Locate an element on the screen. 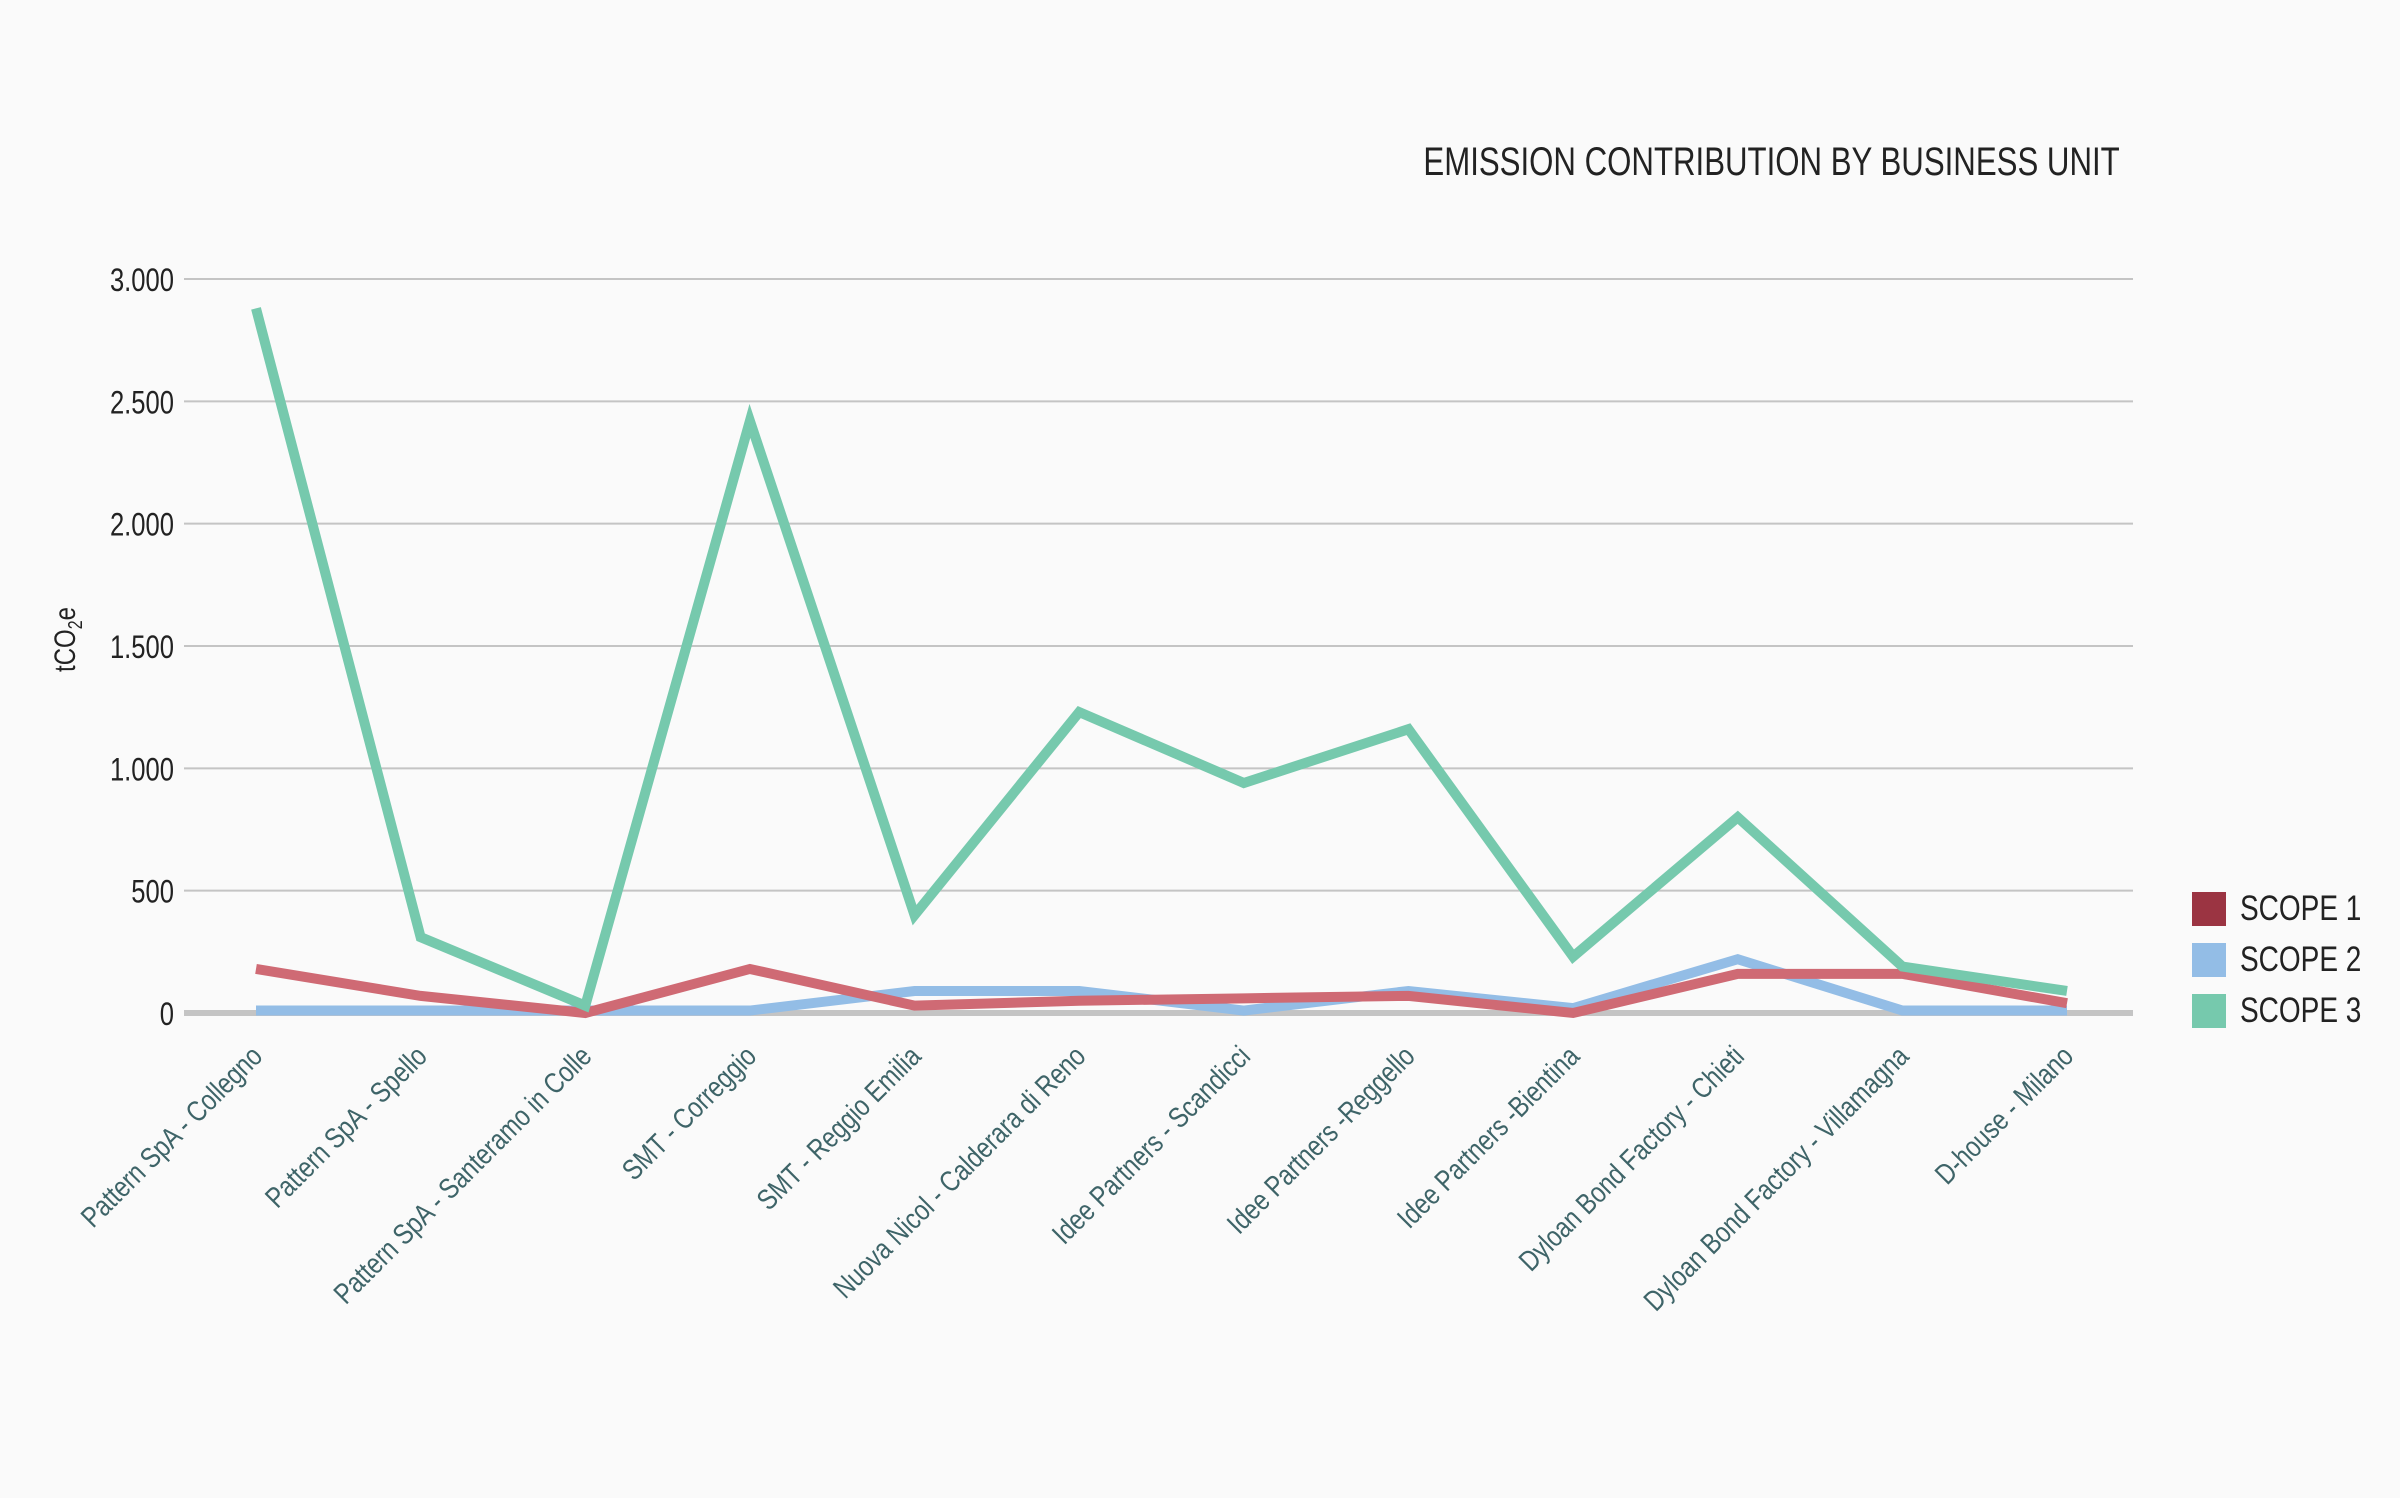 Image resolution: width=2400 pixels, height=1498 pixels. legend-label: SCOPE 1 is located at coordinates (2301, 908).